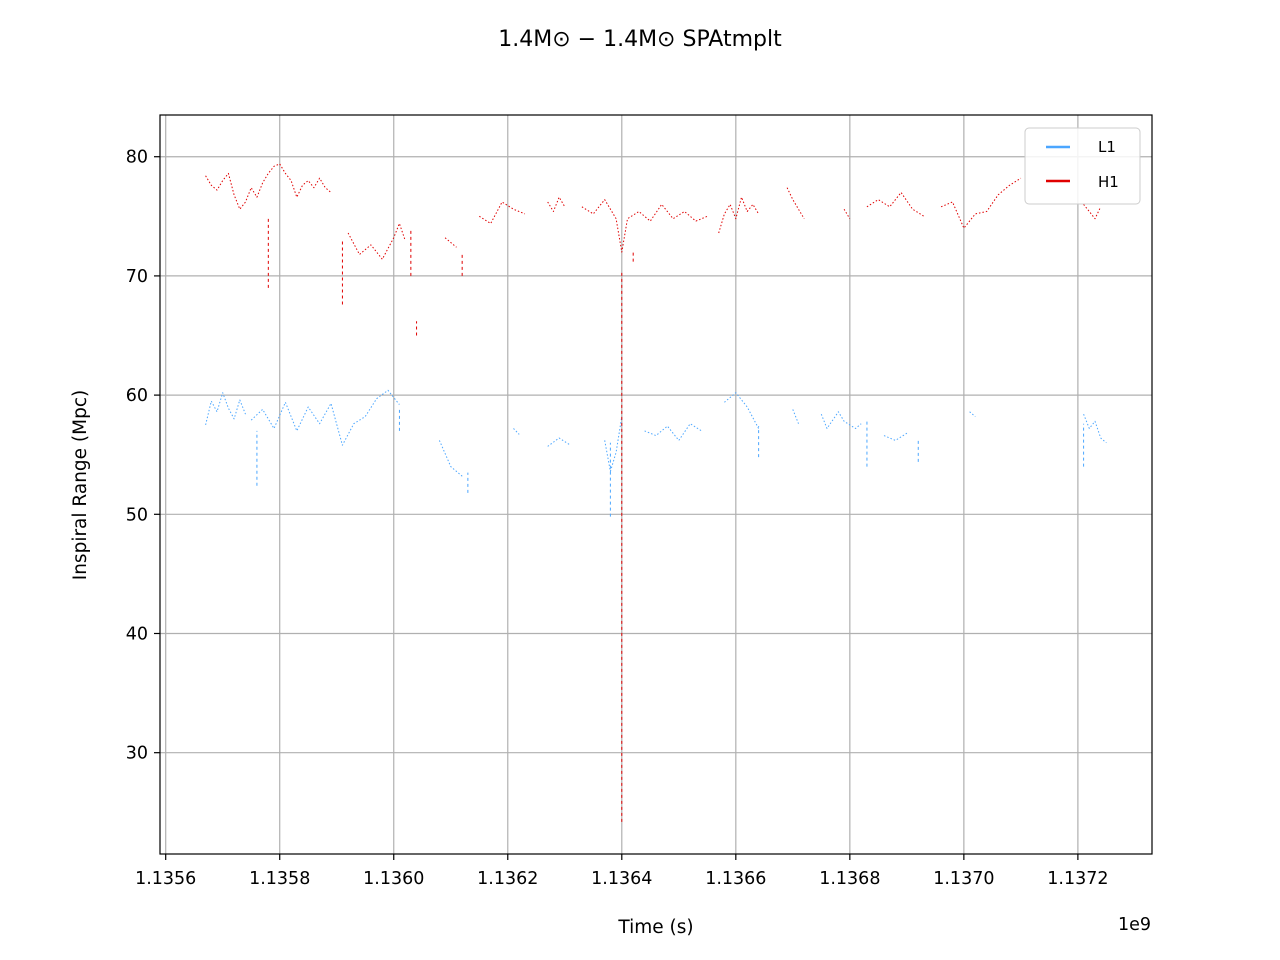 This screenshot has width=1280, height=960. Describe the element at coordinates (655, 927) in the screenshot. I see `x-axis-label: Time (s)` at that location.